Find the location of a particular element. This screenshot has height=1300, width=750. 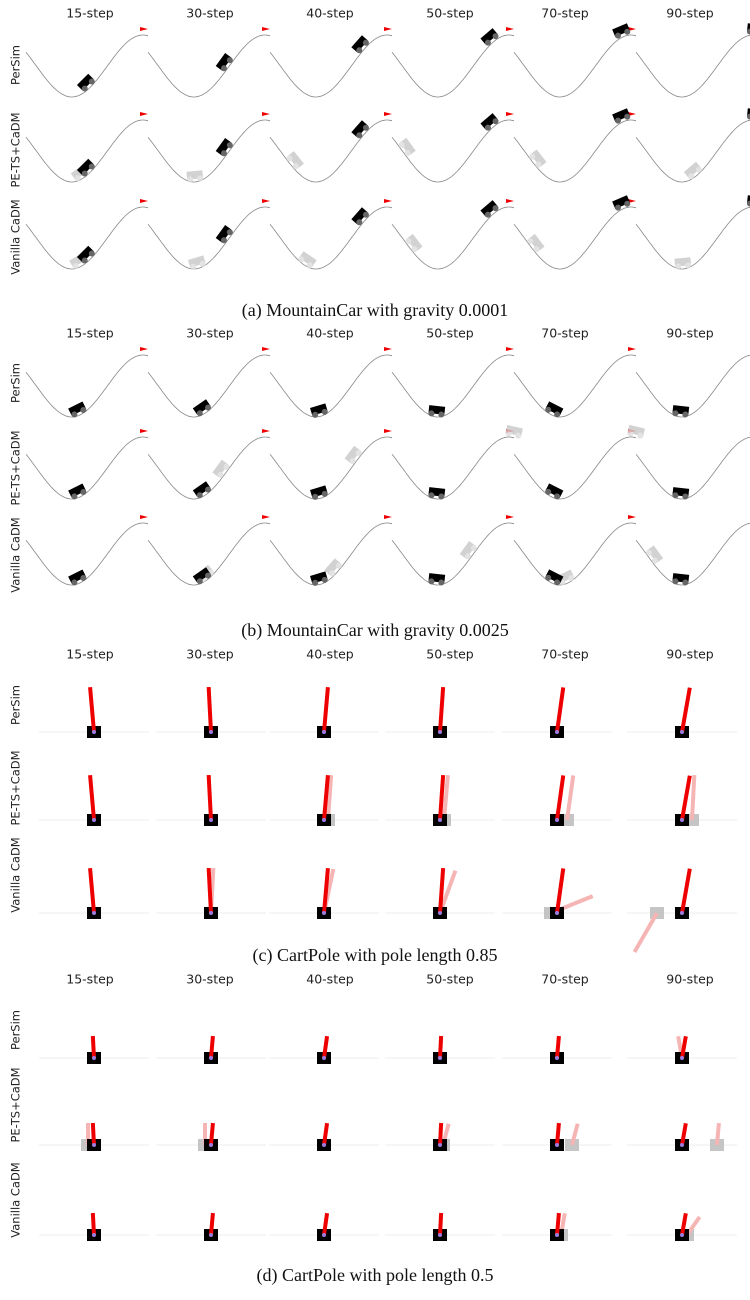

row-label: PE-TS+CaDM is located at coordinates (16, 787).